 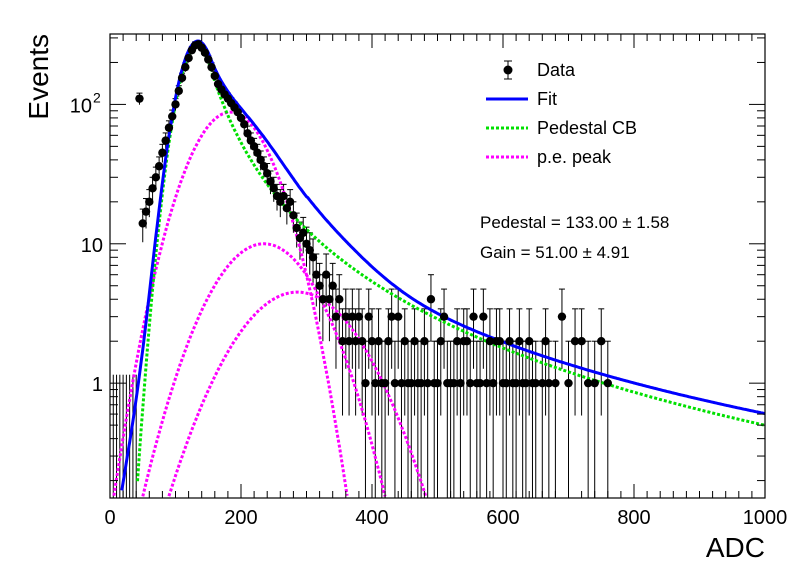 I want to click on x-tick-label: 600, so click(x=502, y=518).